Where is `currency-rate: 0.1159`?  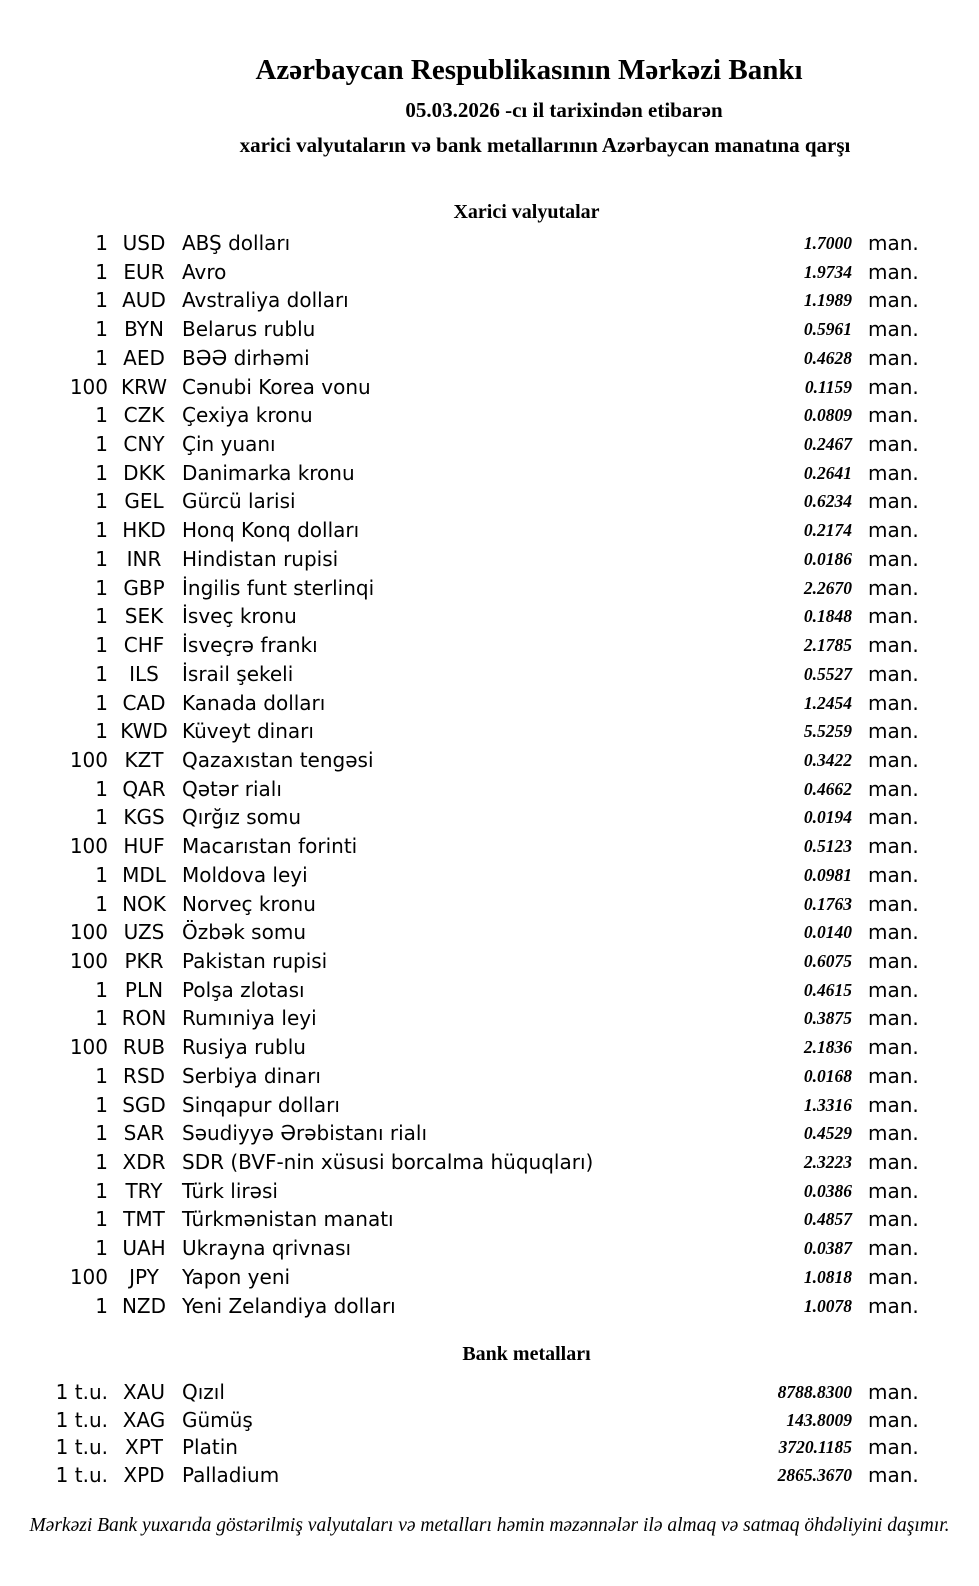 currency-rate: 0.1159 is located at coordinates (828, 386).